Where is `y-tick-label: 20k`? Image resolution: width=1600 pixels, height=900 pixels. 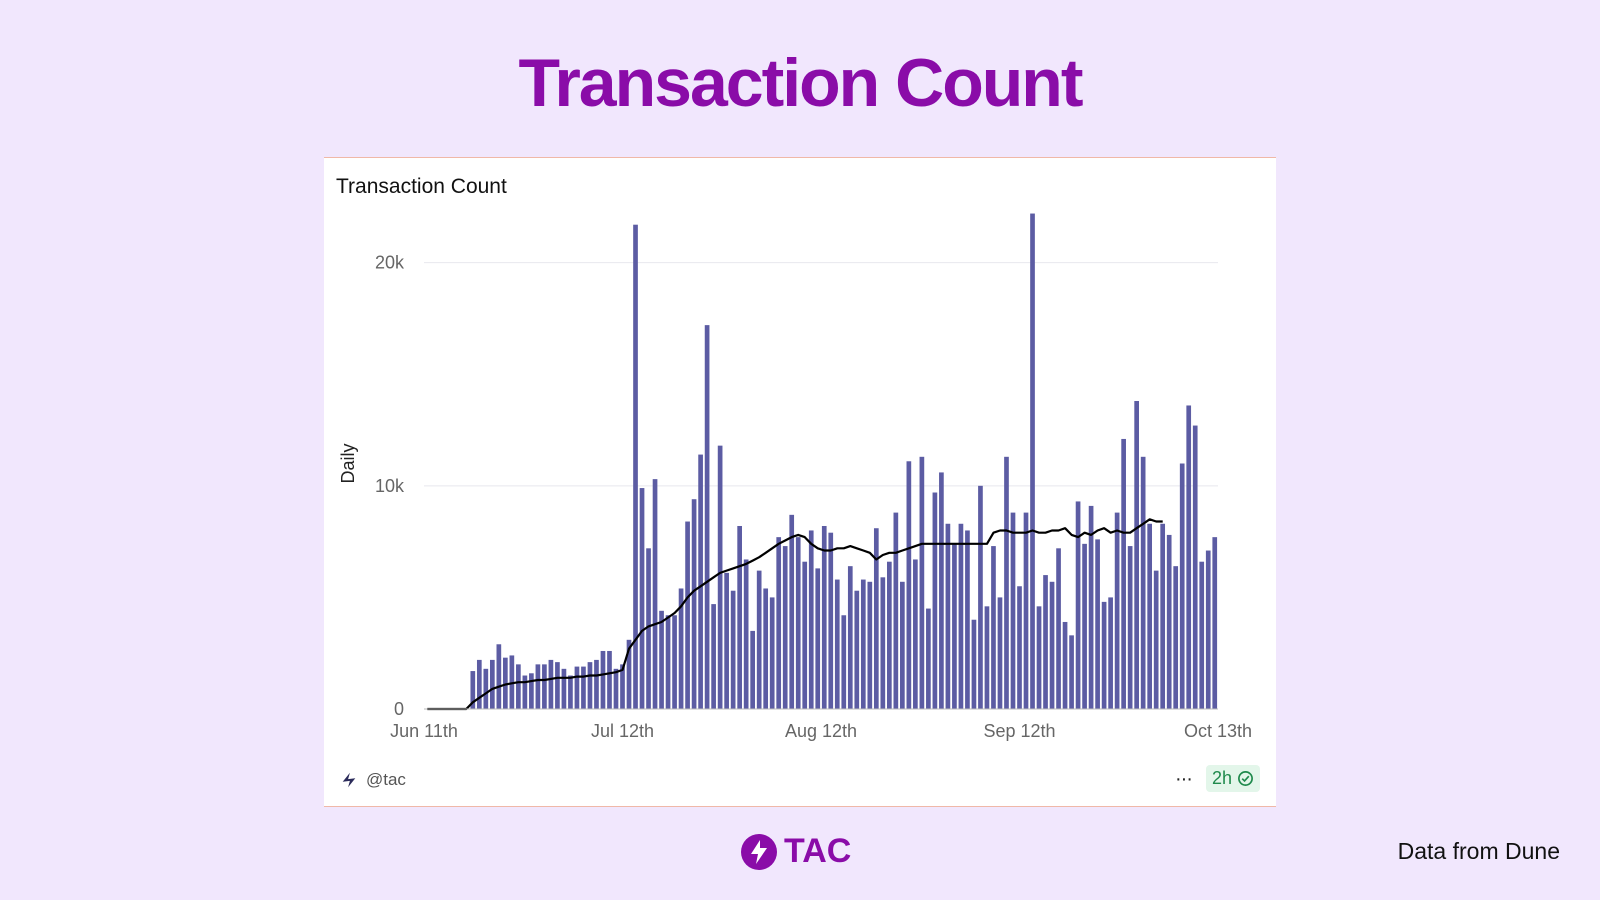 y-tick-label: 20k is located at coordinates (390, 263).